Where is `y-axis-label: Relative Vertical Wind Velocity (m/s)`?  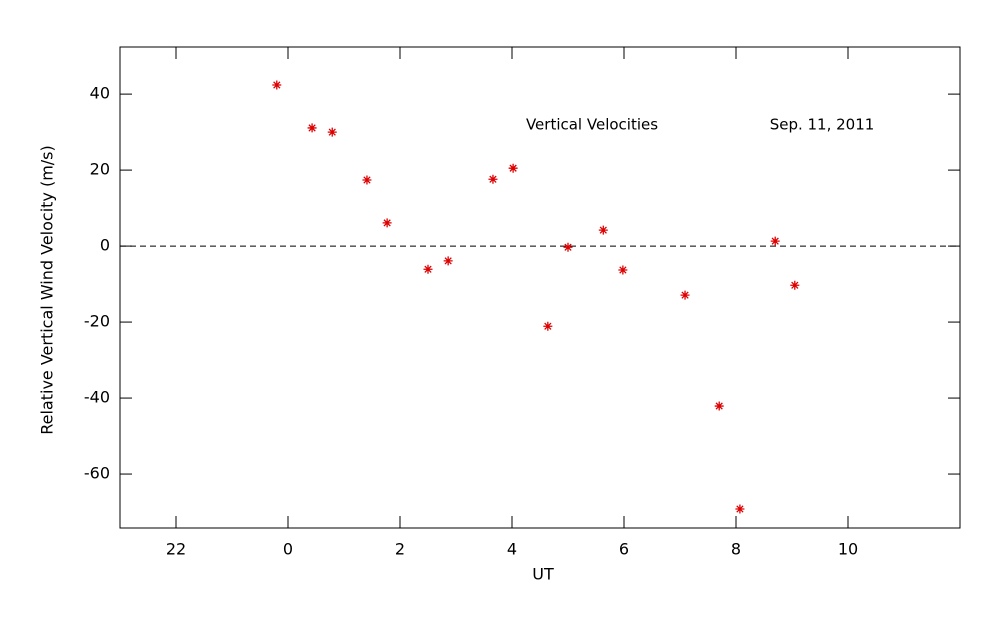
y-axis-label: Relative Vertical Wind Velocity (m/s) is located at coordinates (47, 290).